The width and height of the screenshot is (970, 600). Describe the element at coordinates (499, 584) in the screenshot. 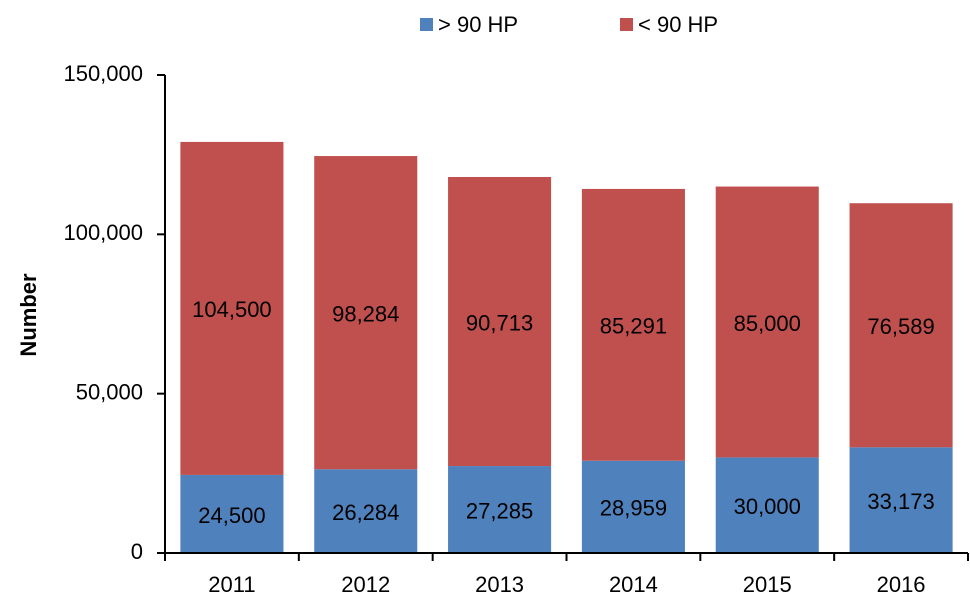

I see `x-tick-label: 2013` at that location.